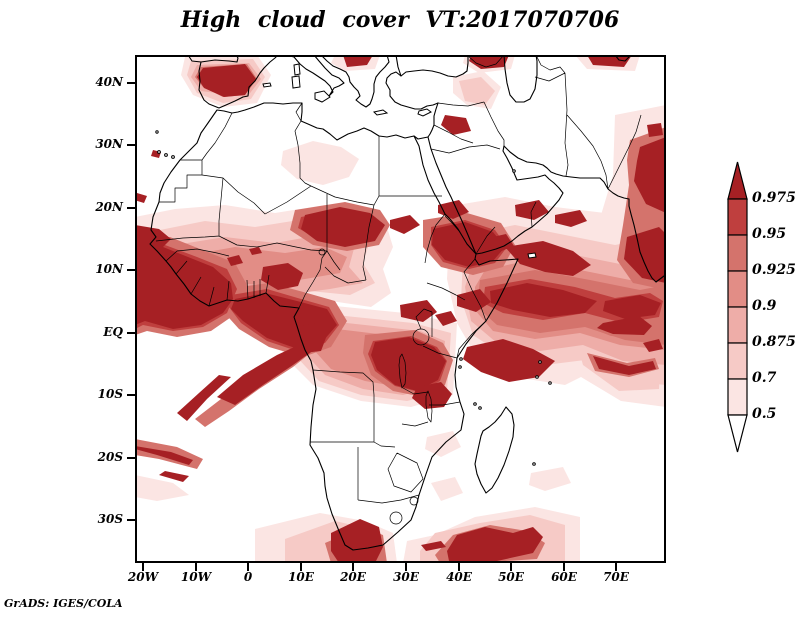 The image size is (800, 618). What do you see at coordinates (737, 180) in the screenshot?
I see `colorbar-arrow-top` at bounding box center [737, 180].